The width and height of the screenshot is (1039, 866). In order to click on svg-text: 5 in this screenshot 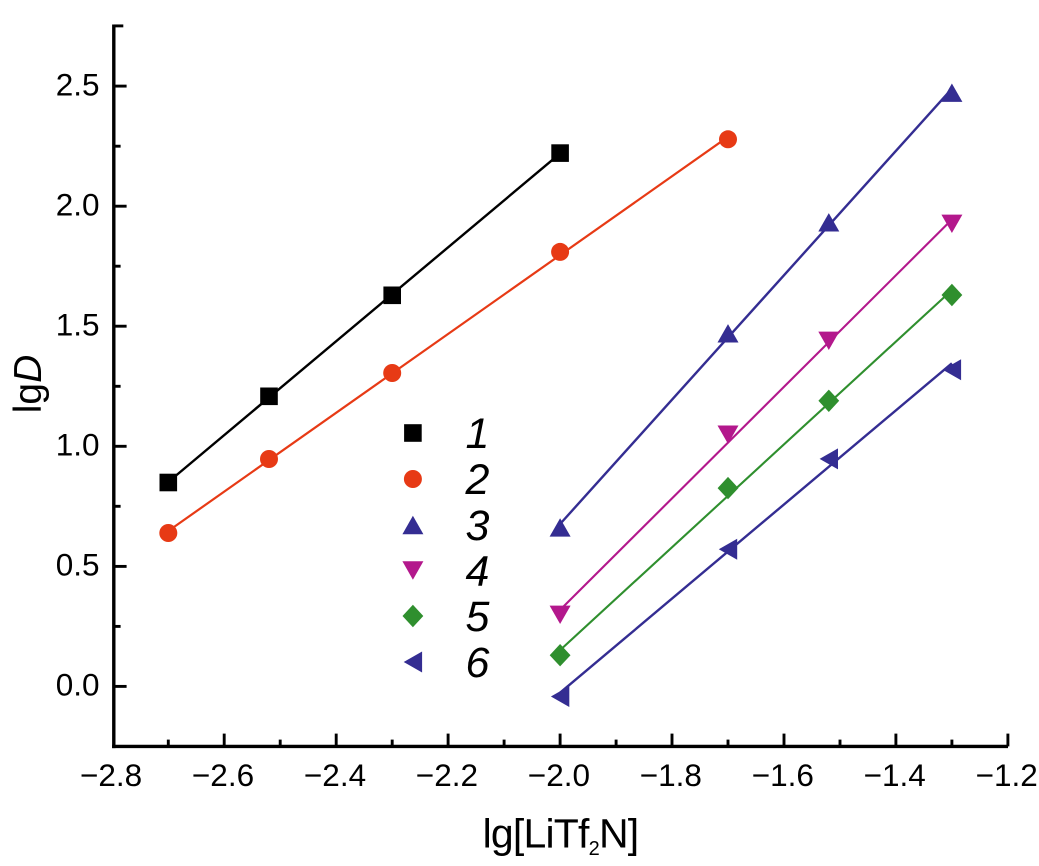, I will do `click(478, 617)`.